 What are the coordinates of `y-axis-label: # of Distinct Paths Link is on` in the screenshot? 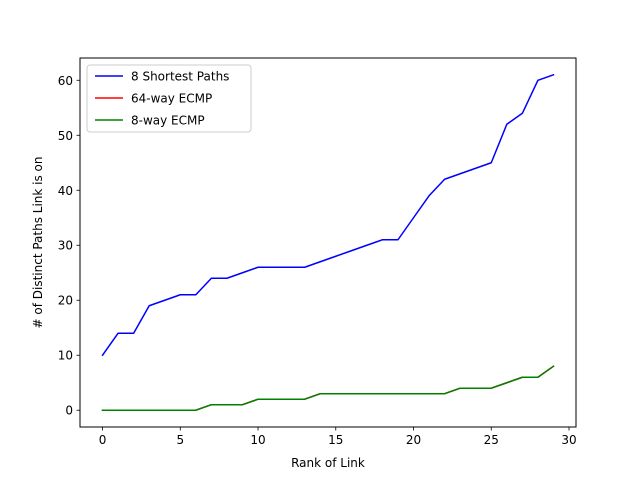 It's located at (38, 242).